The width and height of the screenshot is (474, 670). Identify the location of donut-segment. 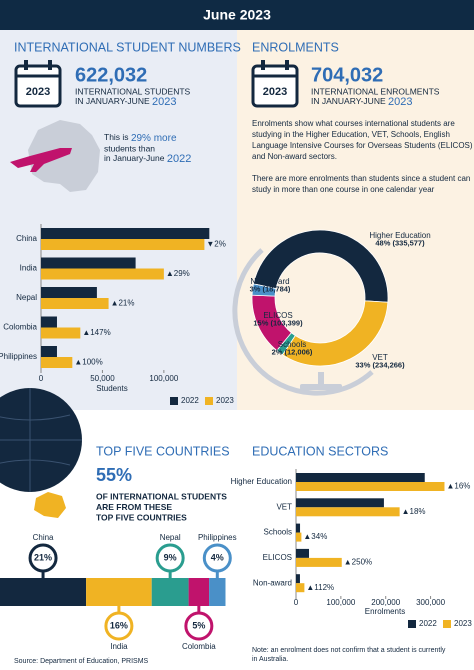
(321, 266).